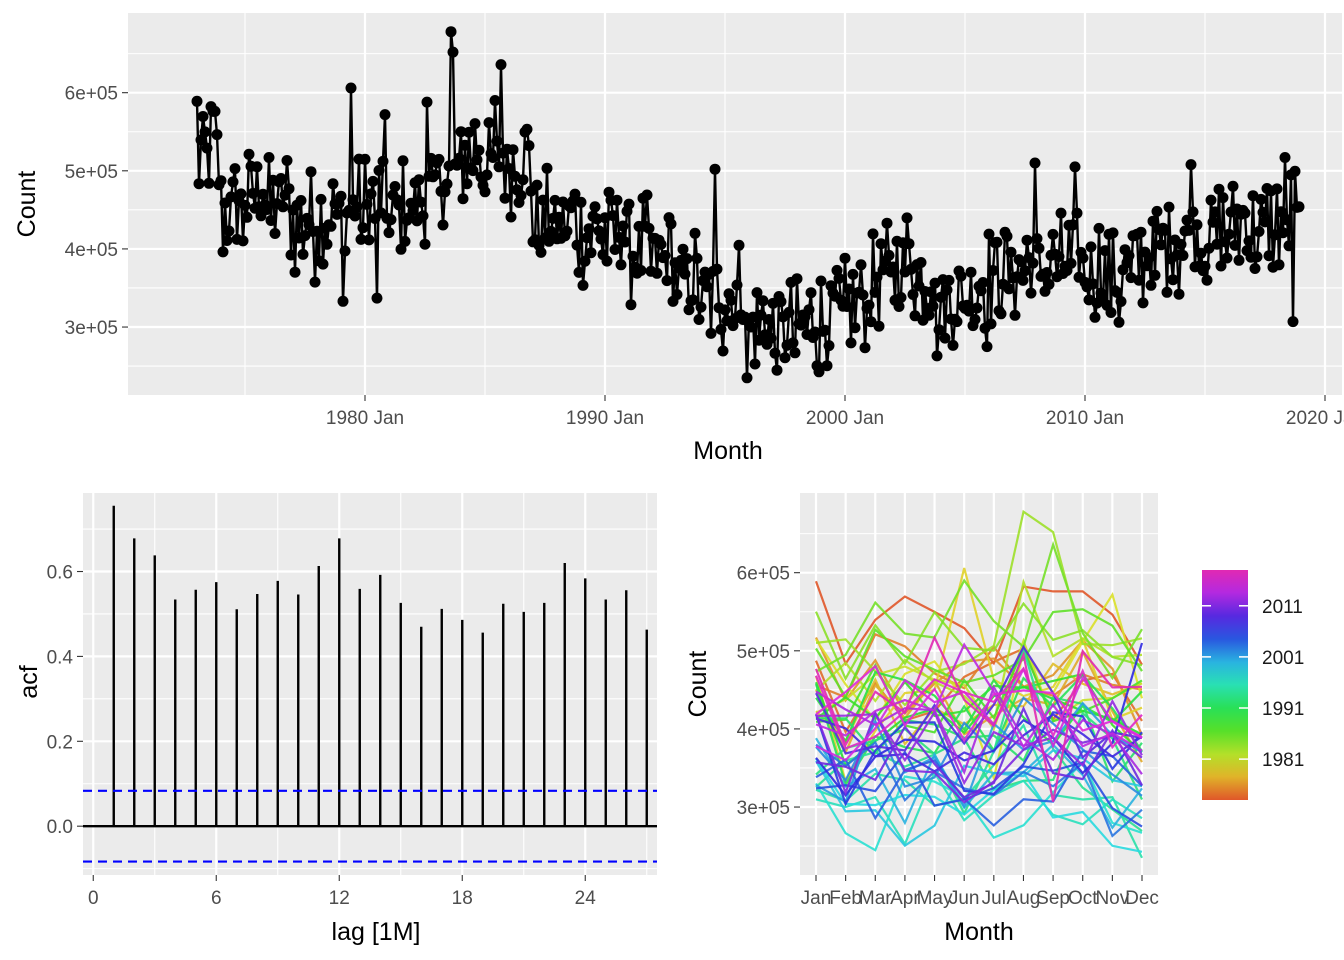 The height and width of the screenshot is (960, 1344). I want to click on timeseries-x-tick-label: 2000 Jan, so click(845, 418).